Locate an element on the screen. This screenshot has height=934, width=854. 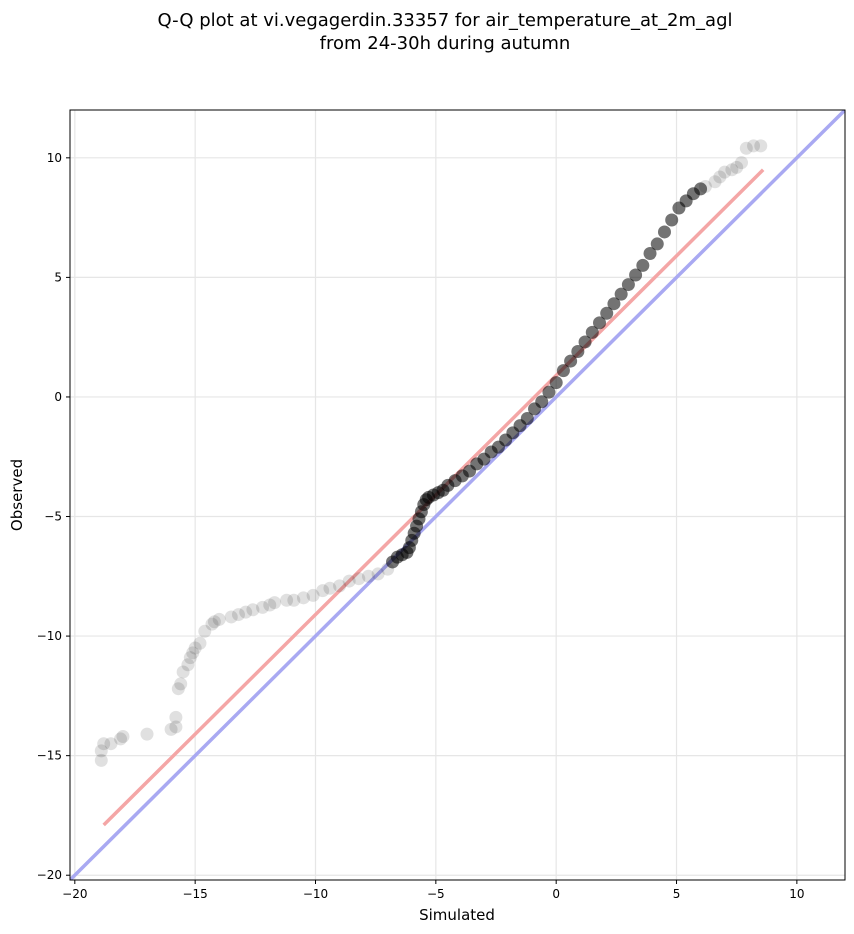
x-axis-label: Simulated is located at coordinates (457, 915).